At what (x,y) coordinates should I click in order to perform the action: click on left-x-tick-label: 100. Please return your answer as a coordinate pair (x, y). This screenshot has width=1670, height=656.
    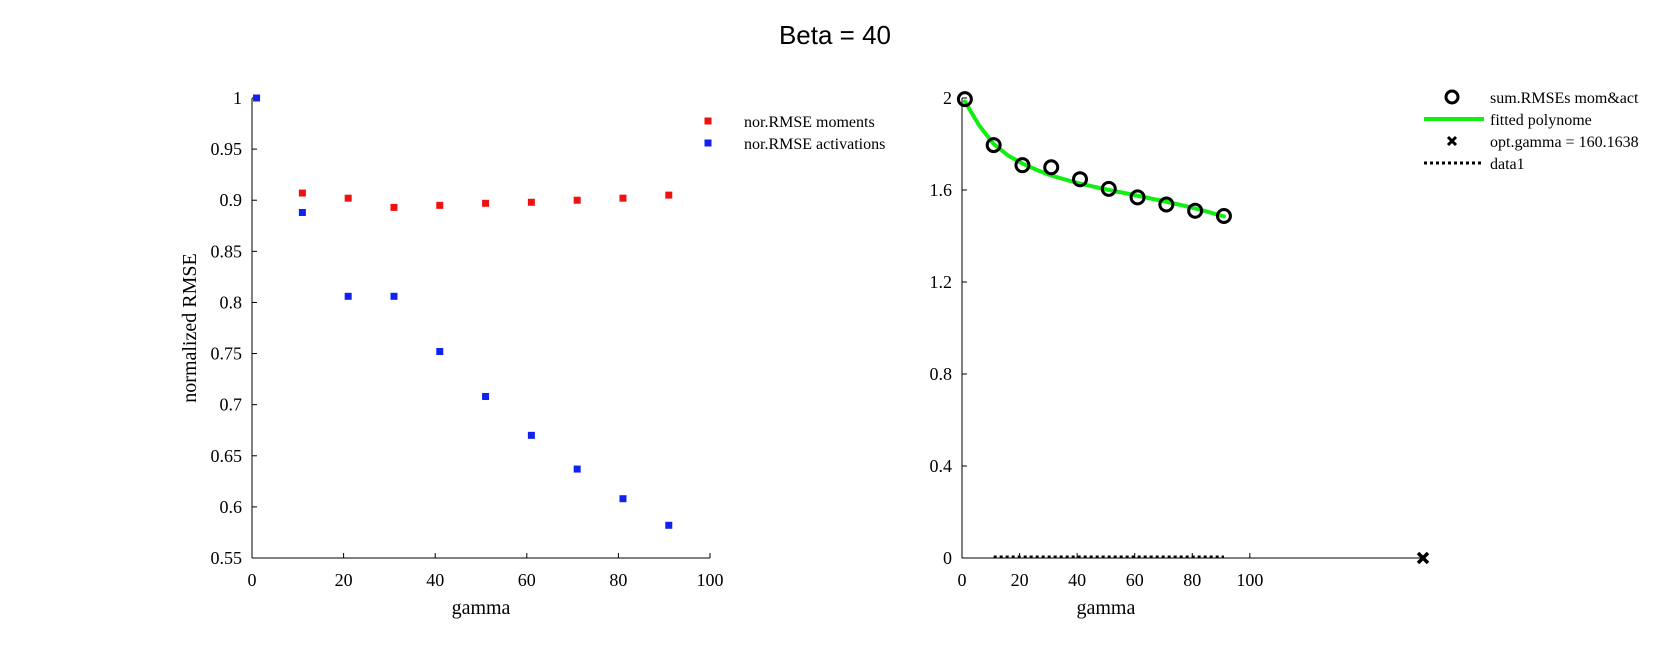
    Looking at the image, I should click on (710, 580).